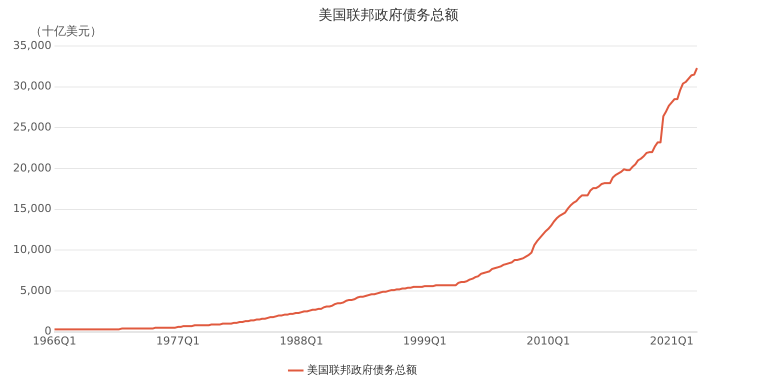 The image size is (777, 390). I want to click on chart-title: 美国联邦政府债务总额, so click(388, 16).